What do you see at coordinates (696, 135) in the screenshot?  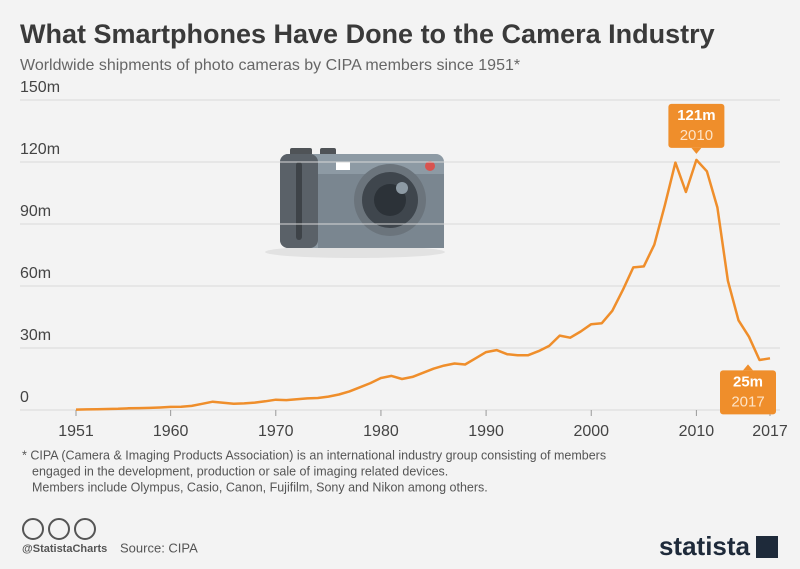 I see `annotation-year: 2010` at bounding box center [696, 135].